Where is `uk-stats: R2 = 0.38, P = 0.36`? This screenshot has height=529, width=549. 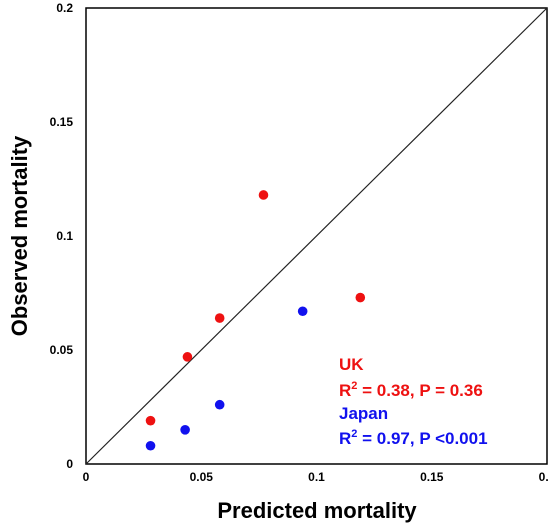
uk-stats: R2 = 0.38, P = 0.36 is located at coordinates (411, 390).